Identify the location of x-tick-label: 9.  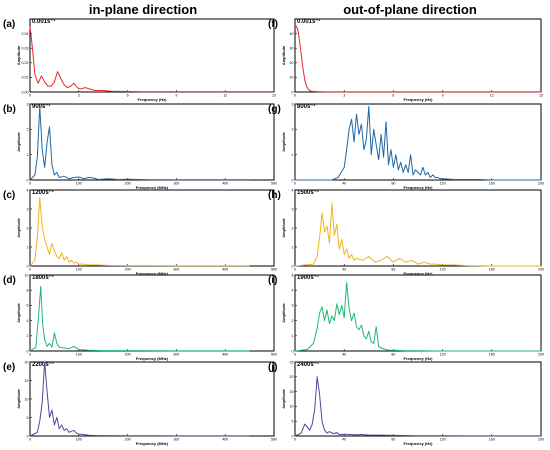
(176, 96).